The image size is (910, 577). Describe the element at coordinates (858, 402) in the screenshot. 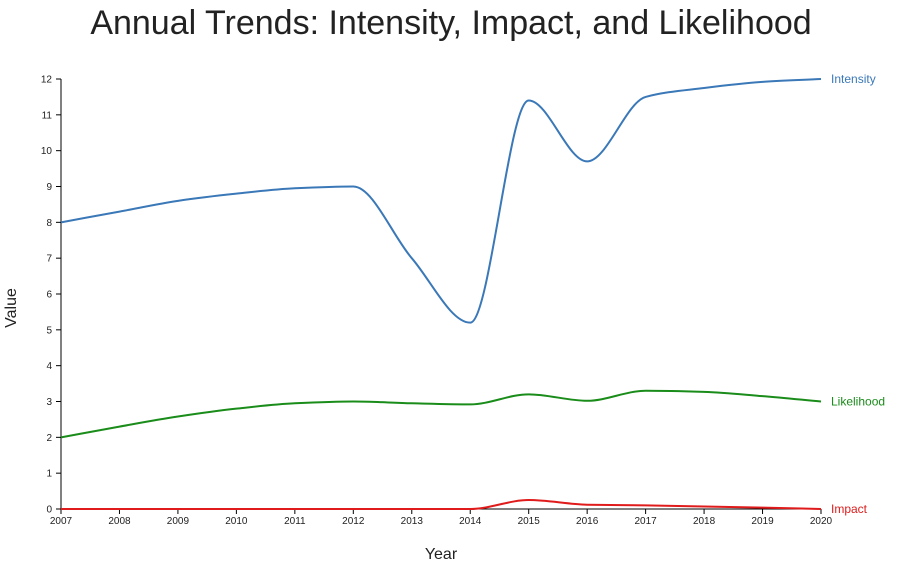

I see `series-label-likelihood: Likelihood` at that location.